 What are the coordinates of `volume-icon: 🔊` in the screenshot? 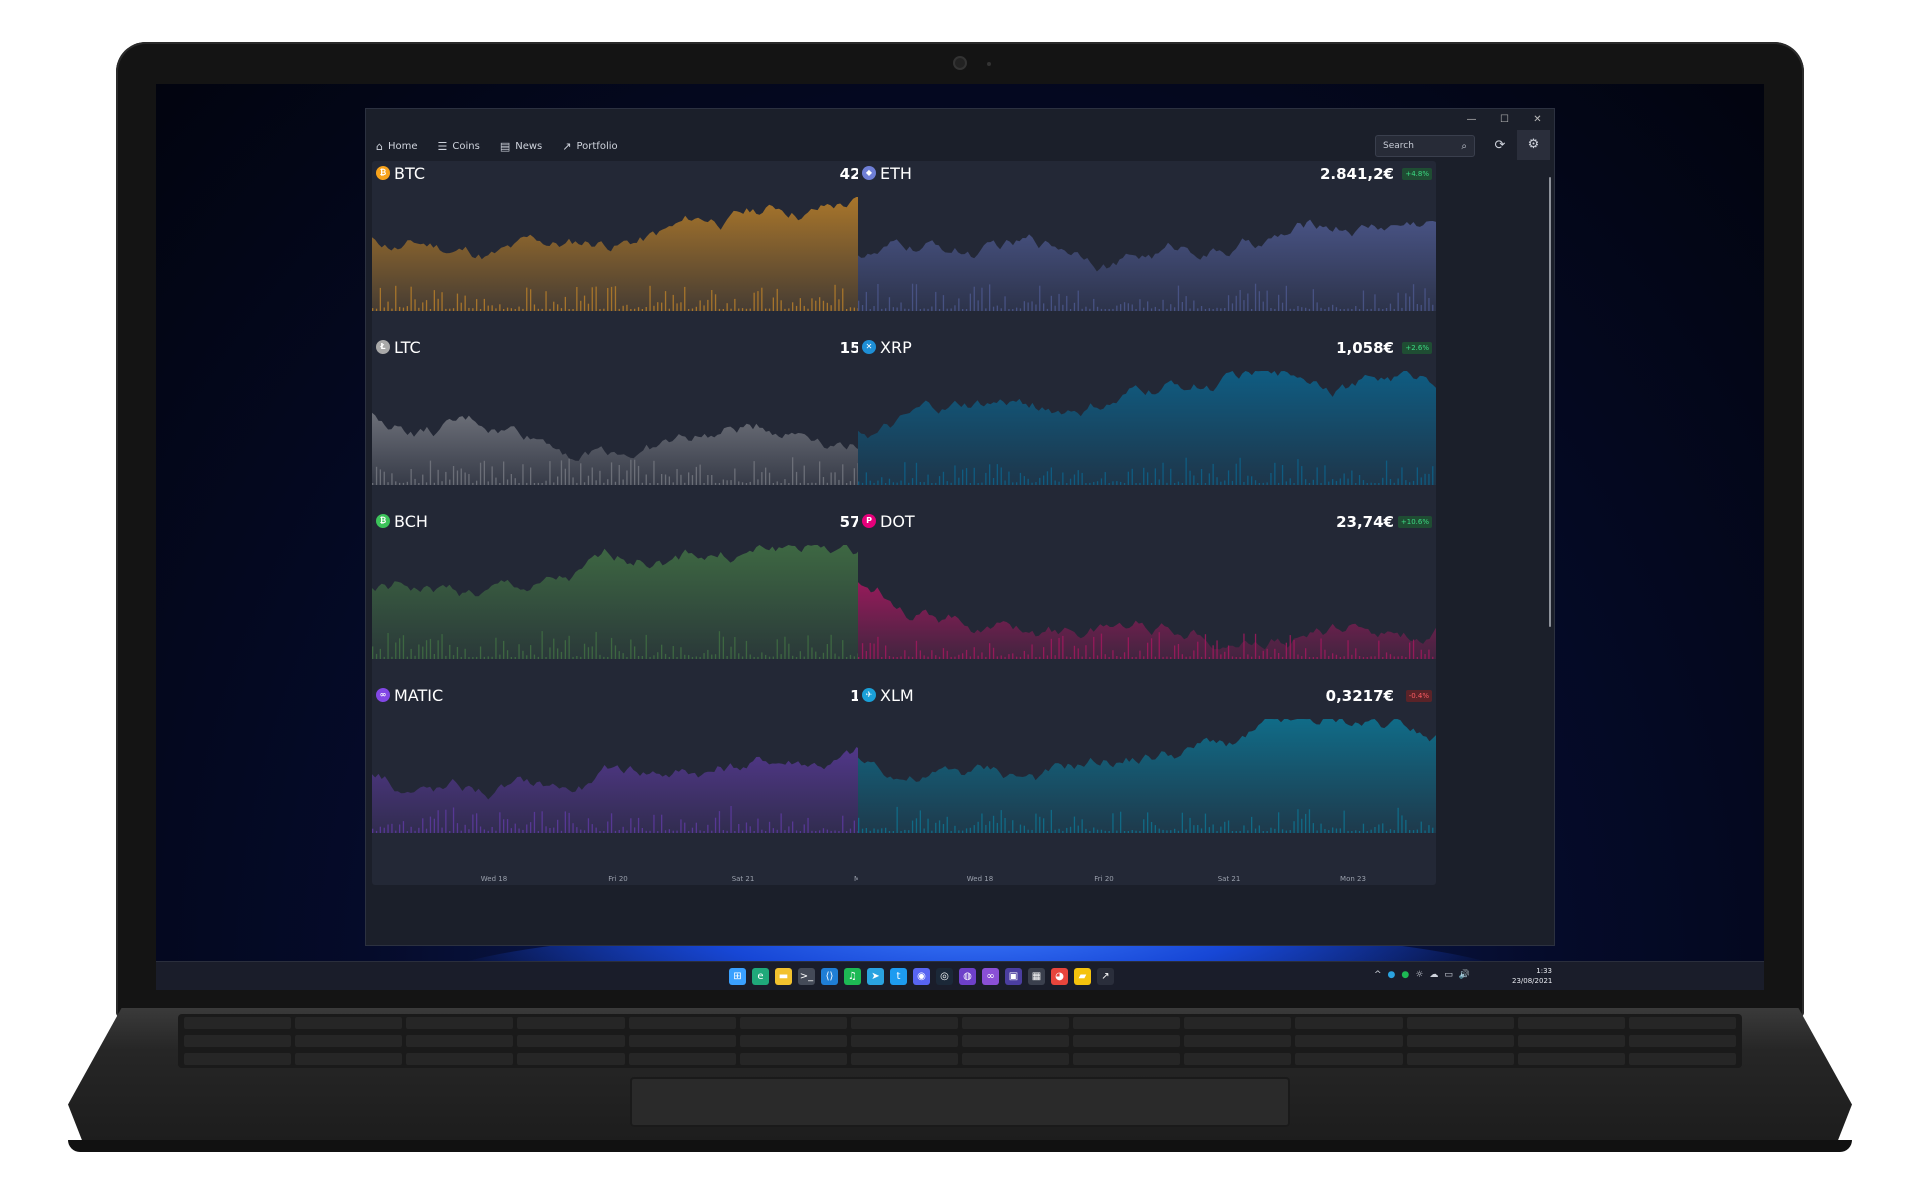 It's located at (1464, 975).